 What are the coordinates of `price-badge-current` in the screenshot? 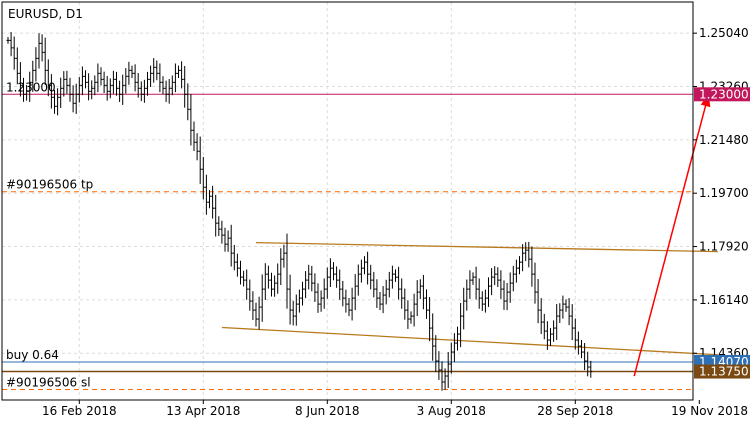 It's located at (722, 371).